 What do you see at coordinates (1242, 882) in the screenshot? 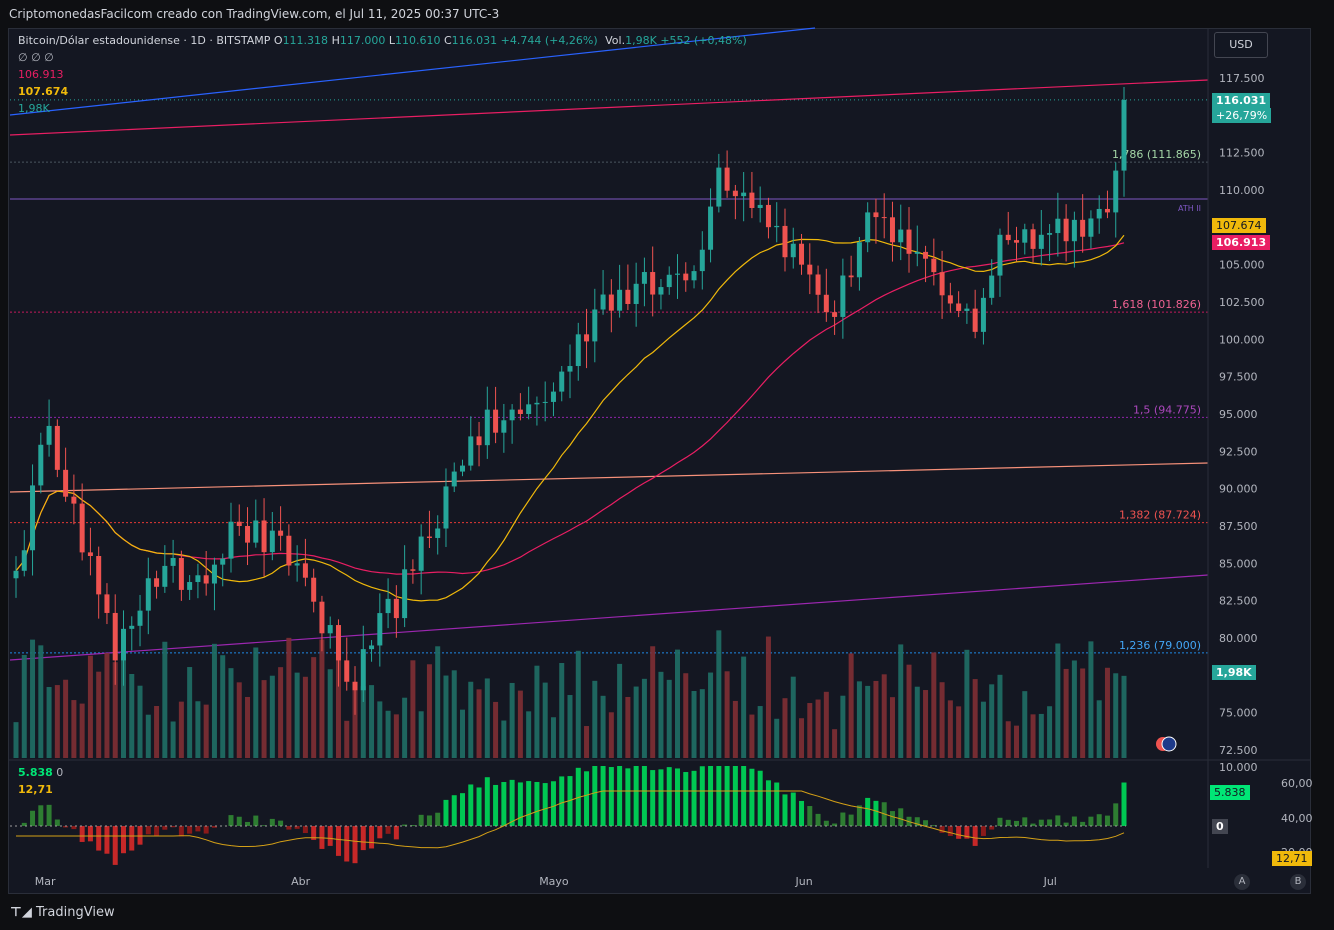
I see `auto-scale-button: A` at bounding box center [1242, 882].